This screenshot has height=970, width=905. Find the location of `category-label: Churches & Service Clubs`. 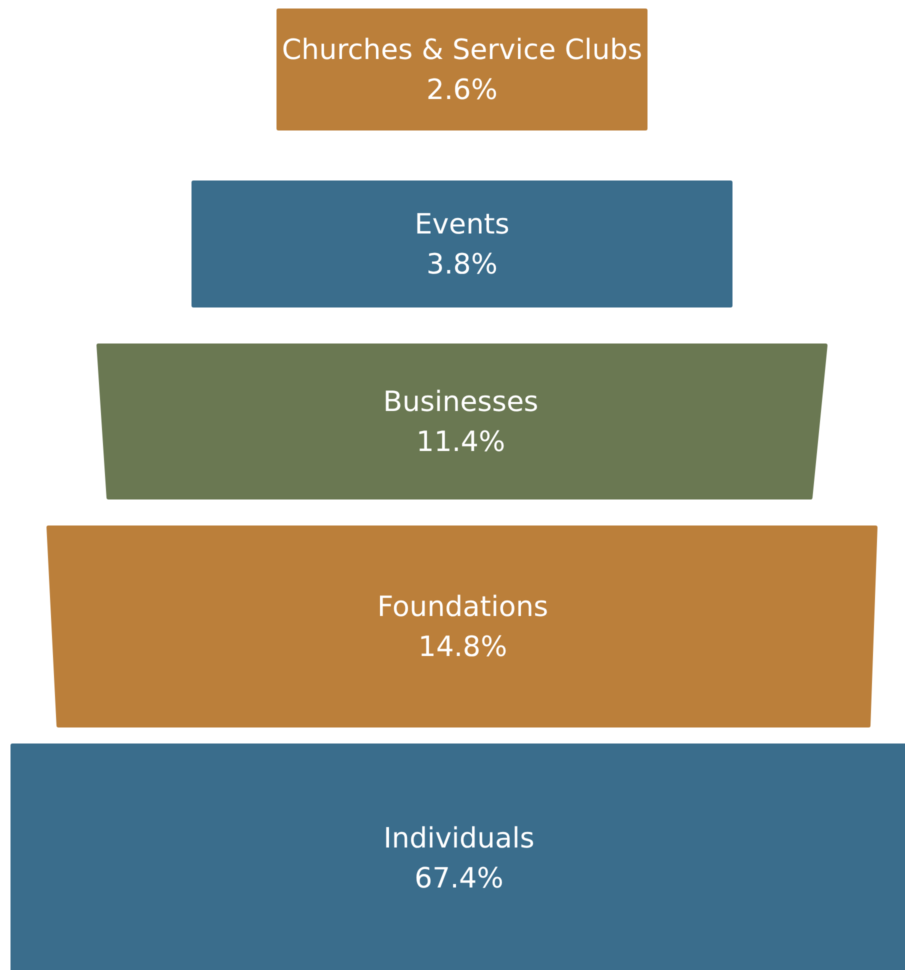

category-label: Churches & Service Clubs is located at coordinates (462, 49).